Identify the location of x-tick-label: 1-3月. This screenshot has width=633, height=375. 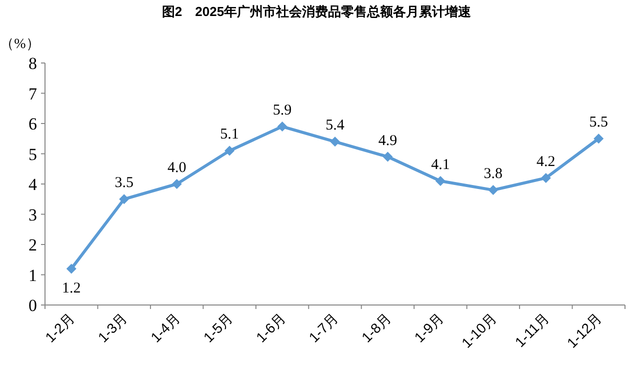
(112, 328).